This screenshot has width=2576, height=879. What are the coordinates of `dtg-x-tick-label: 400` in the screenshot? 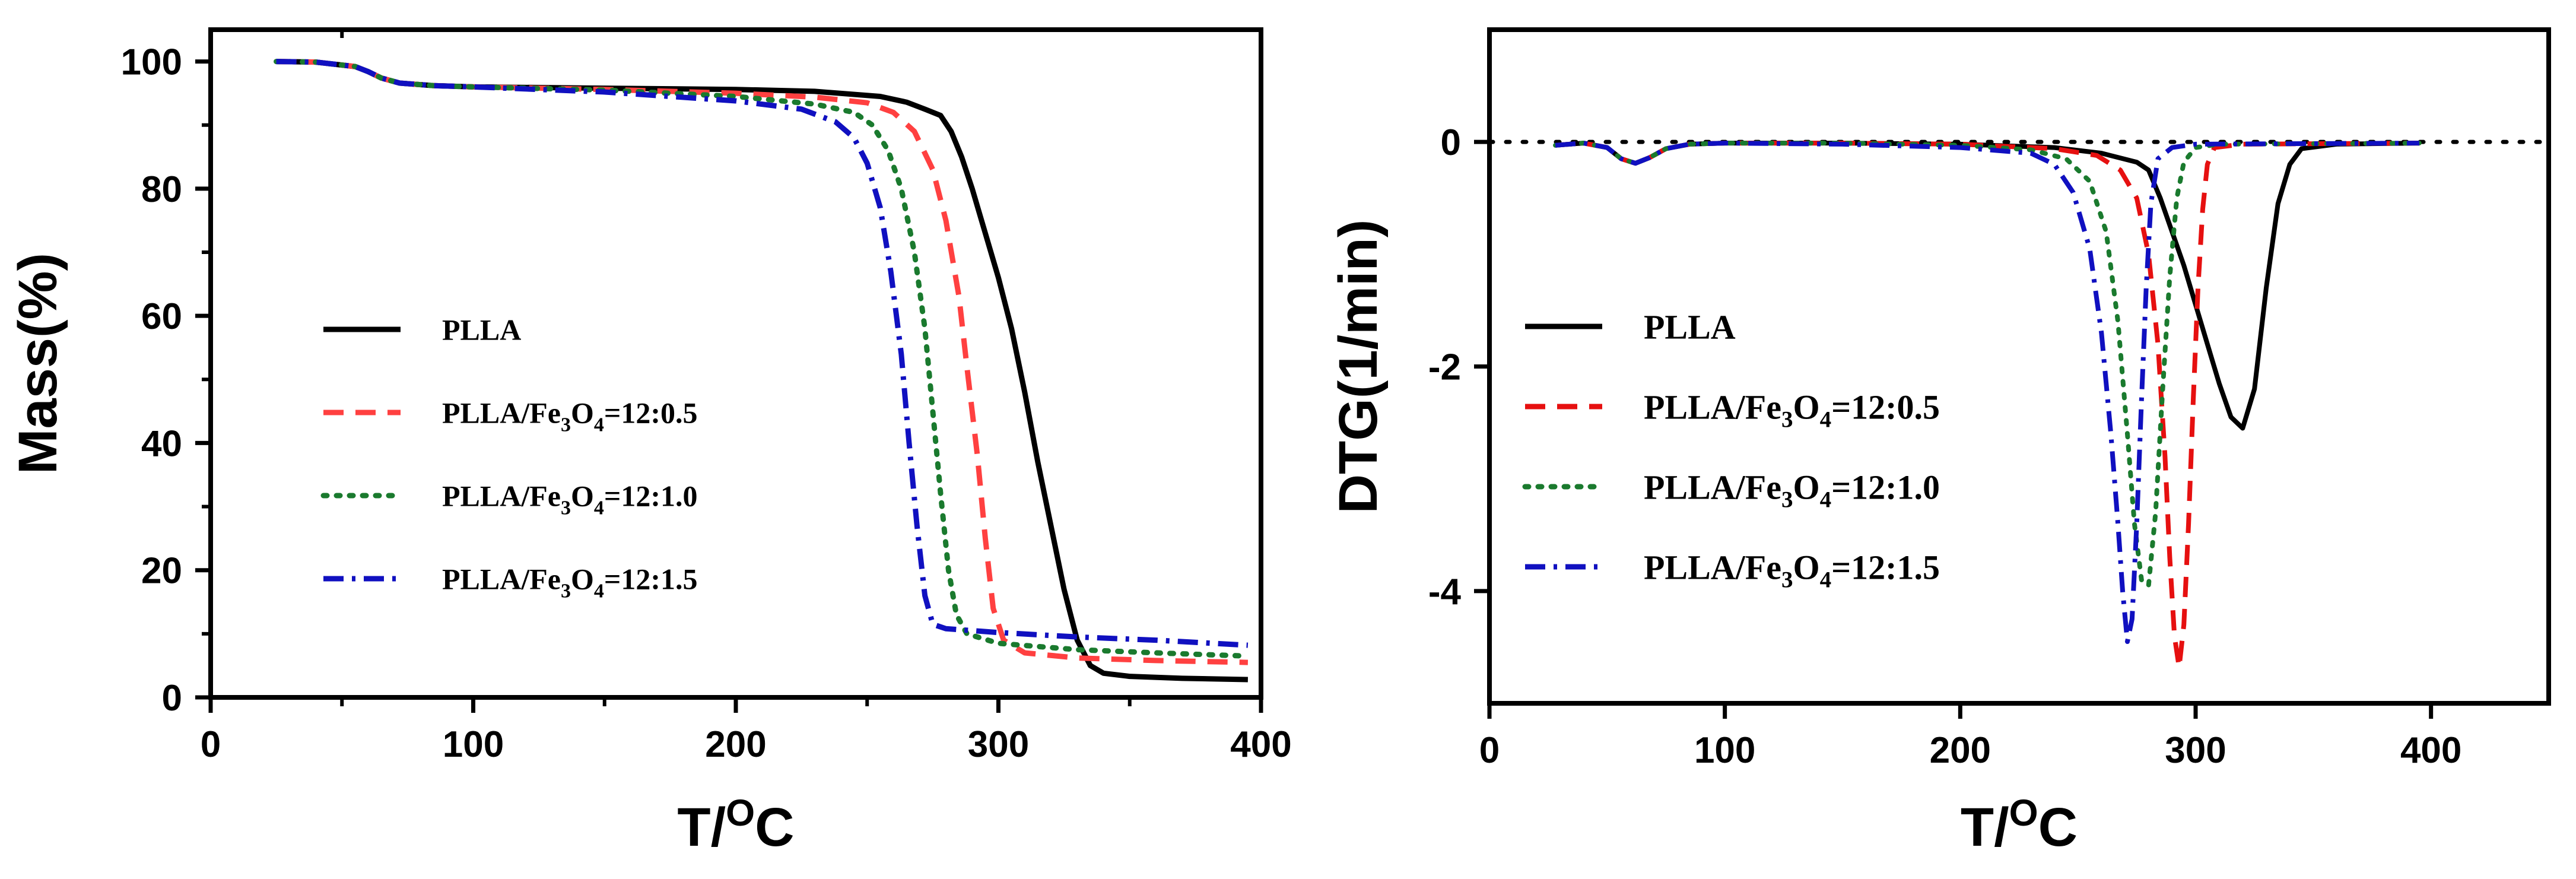 It's located at (2430, 750).